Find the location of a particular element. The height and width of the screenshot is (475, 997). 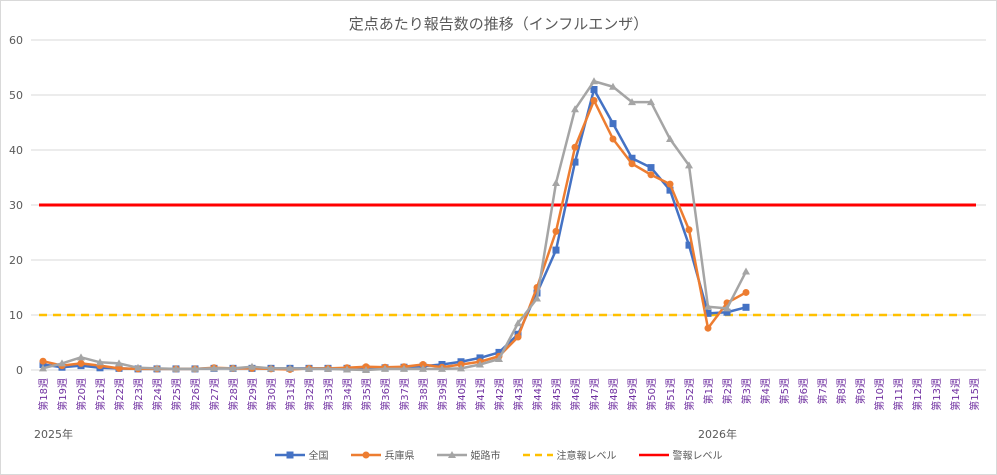

x-tick-label: 第28週 is located at coordinates (233, 394).